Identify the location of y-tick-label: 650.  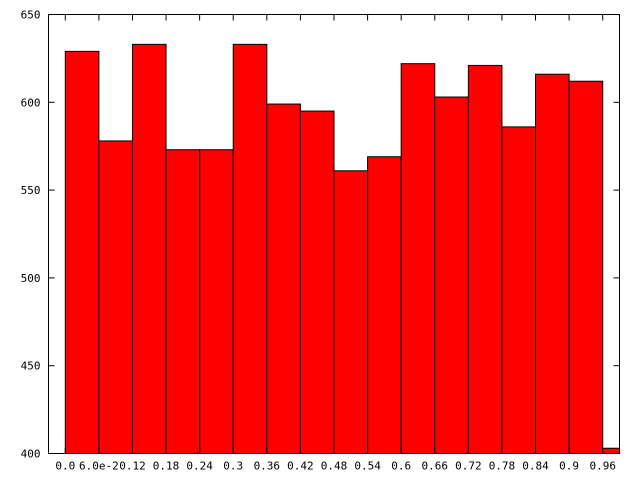
(31, 15).